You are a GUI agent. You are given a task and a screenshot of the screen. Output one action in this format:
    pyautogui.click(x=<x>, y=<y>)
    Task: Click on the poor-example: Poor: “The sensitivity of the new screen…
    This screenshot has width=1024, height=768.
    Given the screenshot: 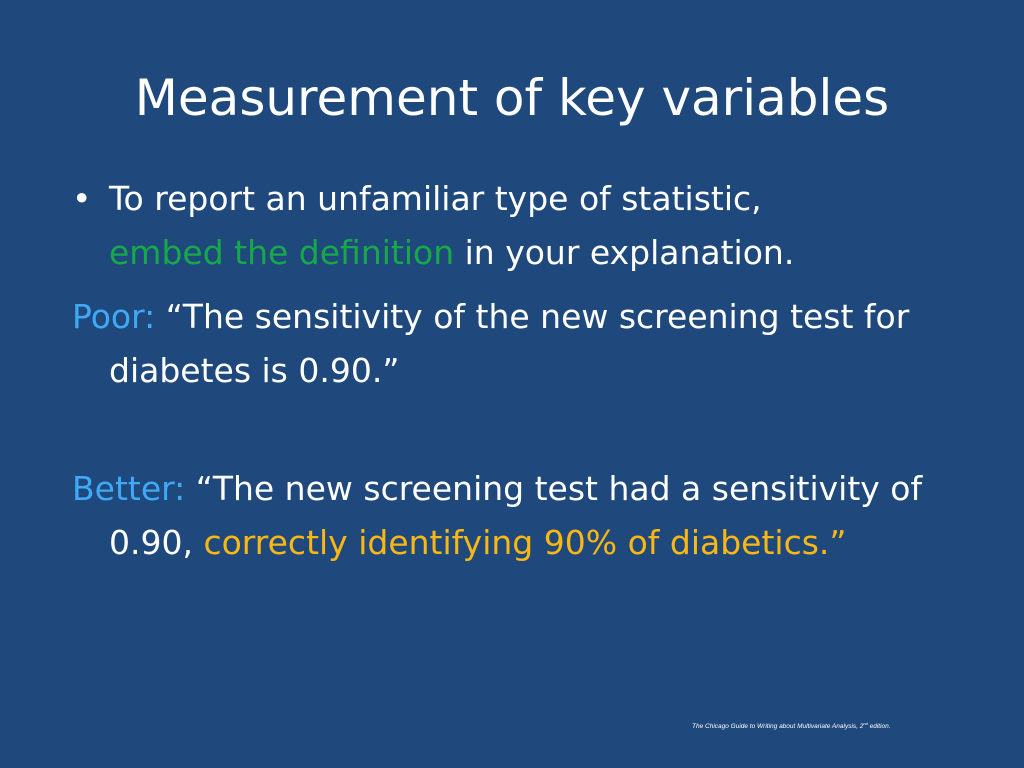 What is the action you would take?
    pyautogui.click(x=532, y=344)
    